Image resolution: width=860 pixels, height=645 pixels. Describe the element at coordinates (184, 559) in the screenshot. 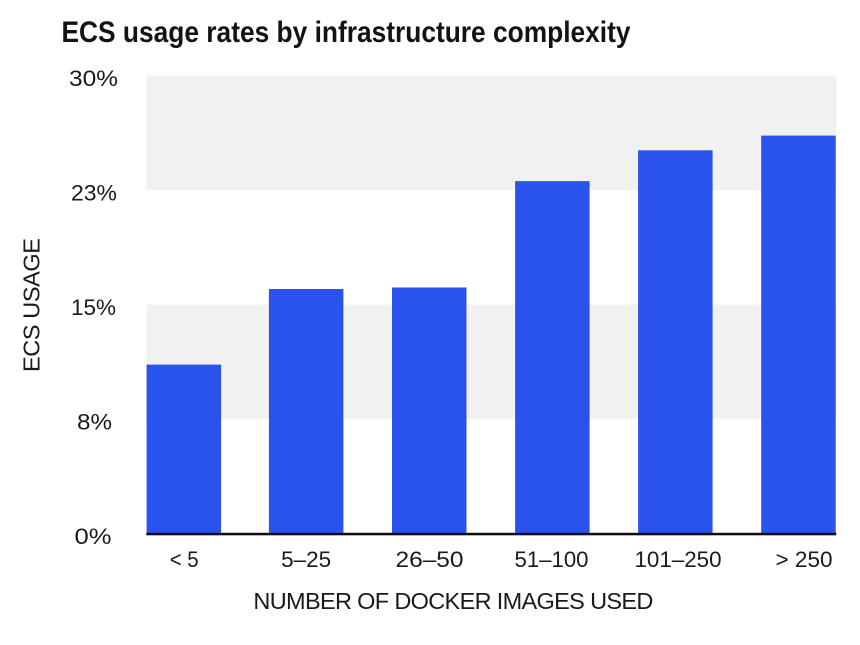

I see `svg-text: < 5` at that location.